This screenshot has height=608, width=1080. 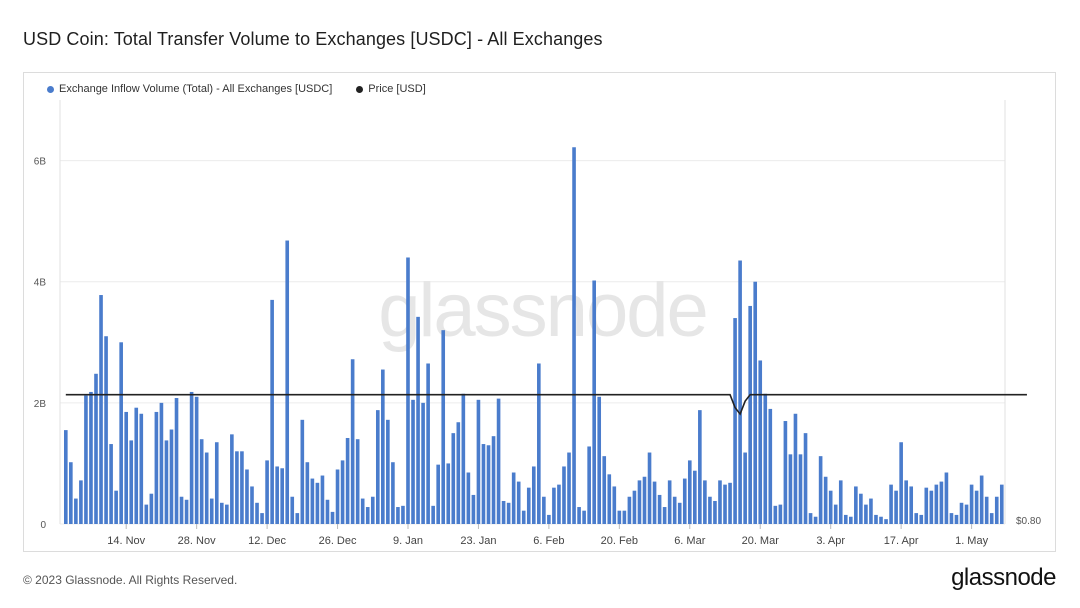 I want to click on right-axis-label: $0.80, so click(x=1028, y=521).